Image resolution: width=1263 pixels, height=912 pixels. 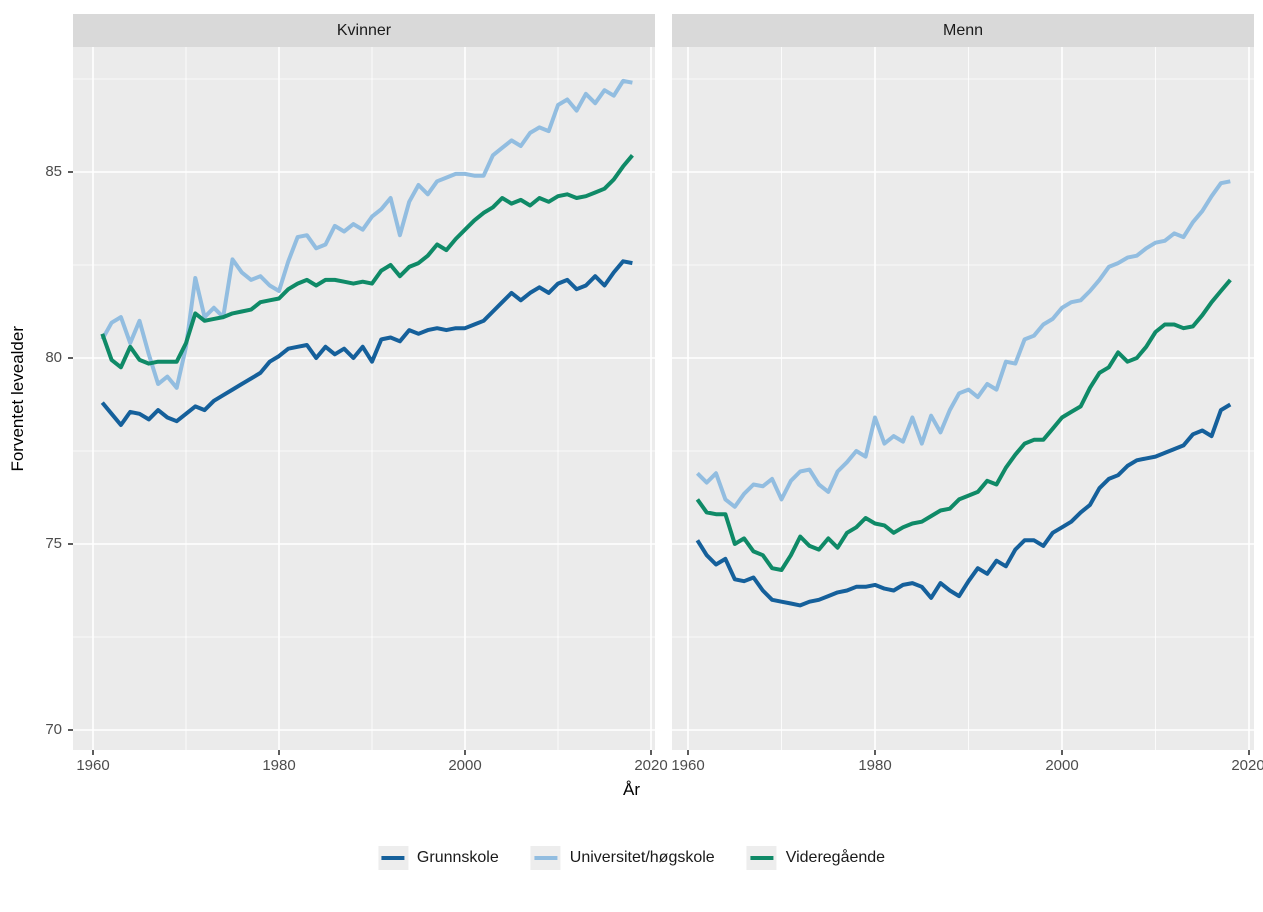 I want to click on facet-strip-kvinner: Kvinner, so click(x=364, y=30).